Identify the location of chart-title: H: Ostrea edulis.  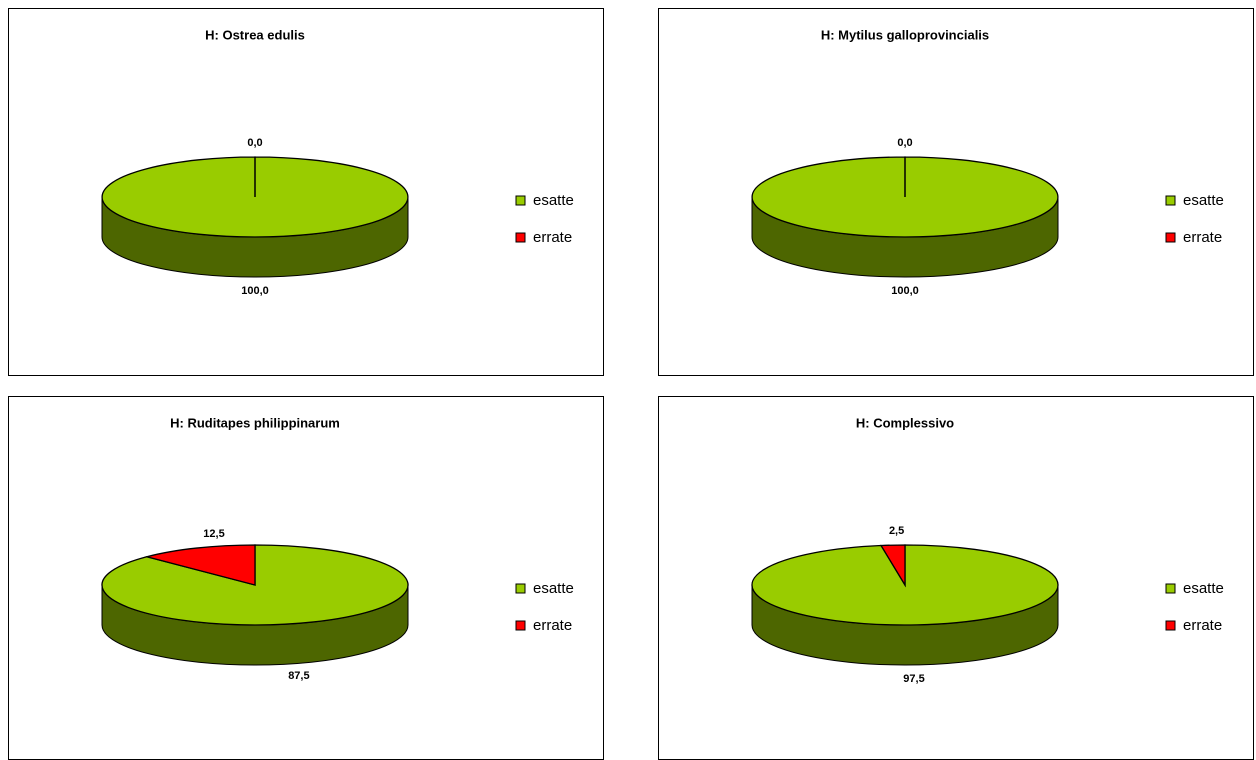
(255, 34).